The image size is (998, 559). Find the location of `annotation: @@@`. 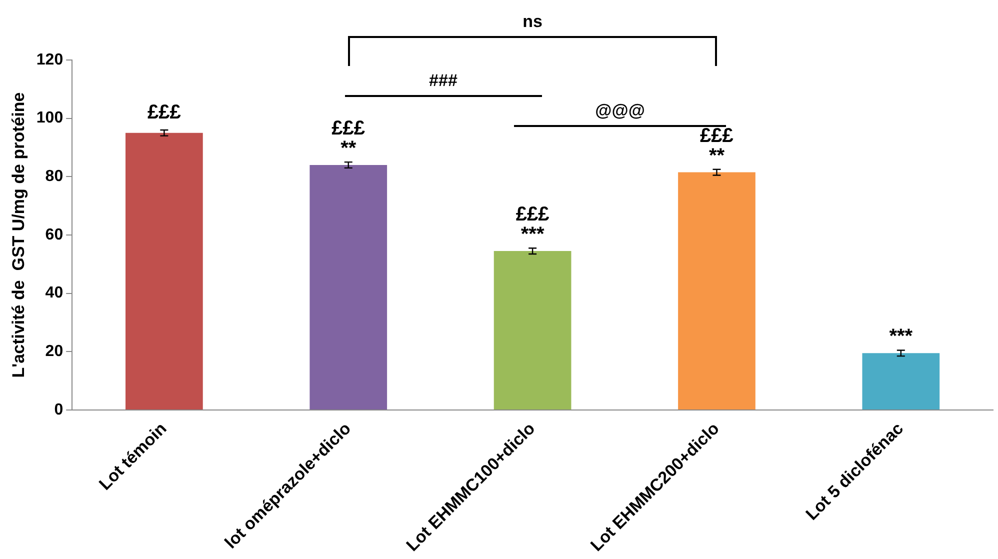

annotation: @@@ is located at coordinates (620, 111).